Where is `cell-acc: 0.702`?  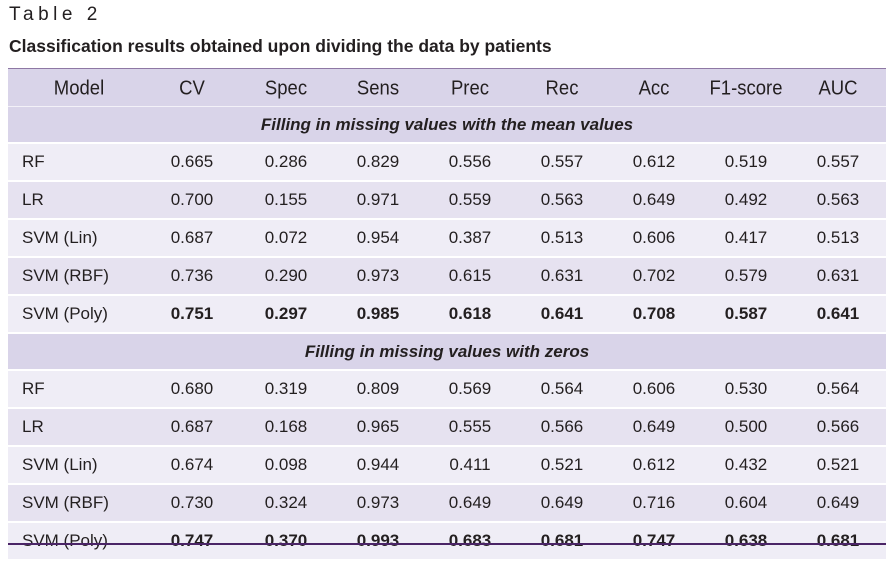
cell-acc: 0.702 is located at coordinates (654, 275).